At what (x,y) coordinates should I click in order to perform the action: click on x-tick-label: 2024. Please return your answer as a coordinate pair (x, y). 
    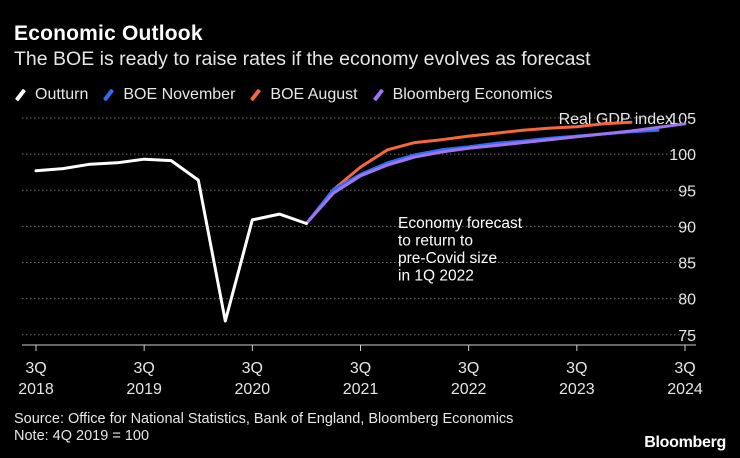
    Looking at the image, I should click on (685, 389).